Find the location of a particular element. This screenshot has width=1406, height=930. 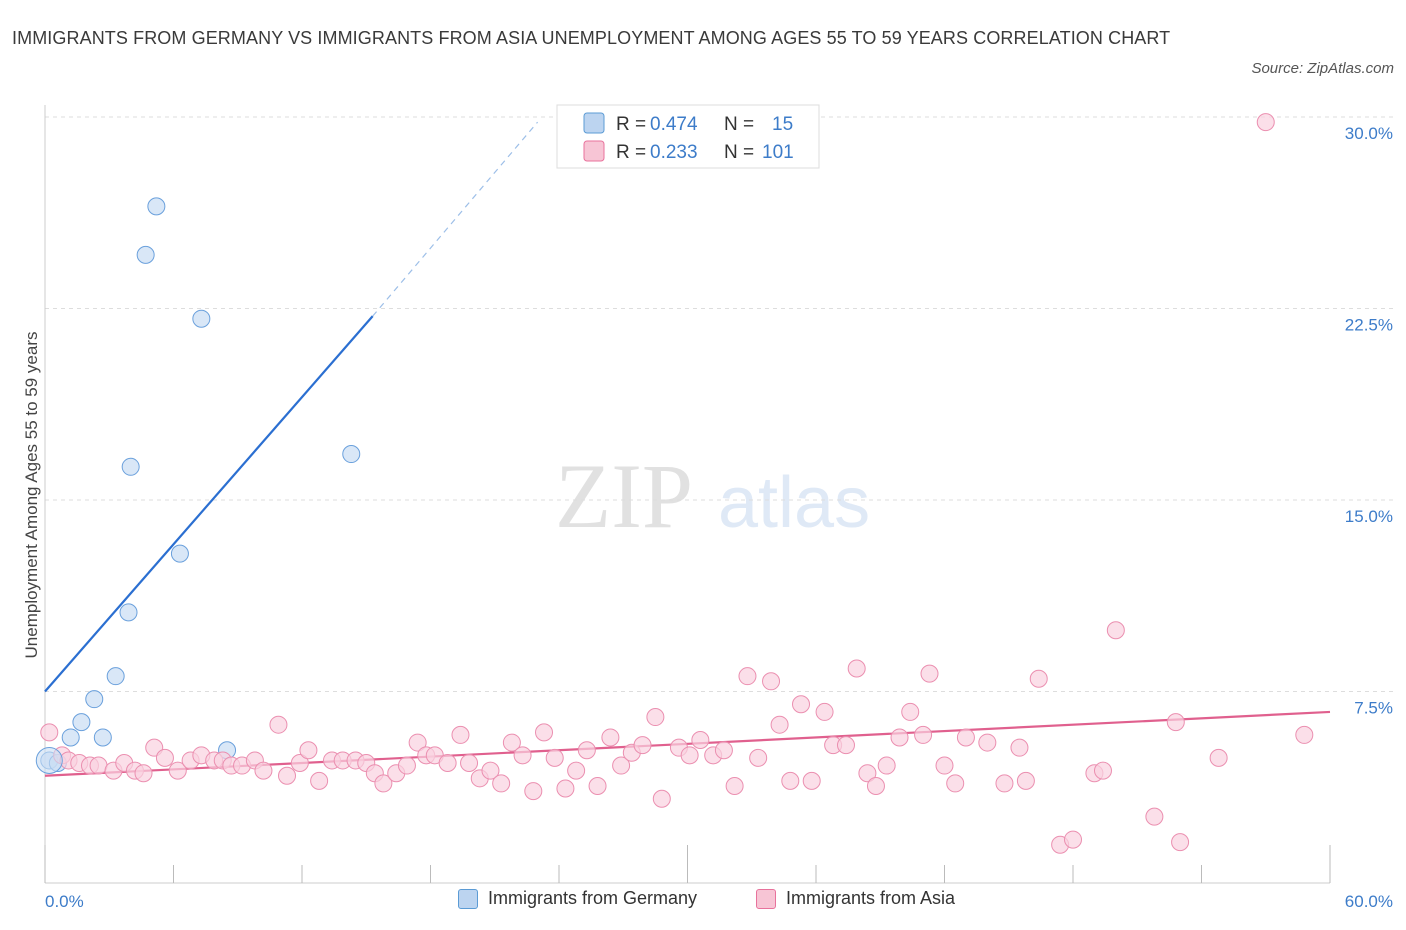

legend-r-value-germany: 0.474 is located at coordinates (674, 124).